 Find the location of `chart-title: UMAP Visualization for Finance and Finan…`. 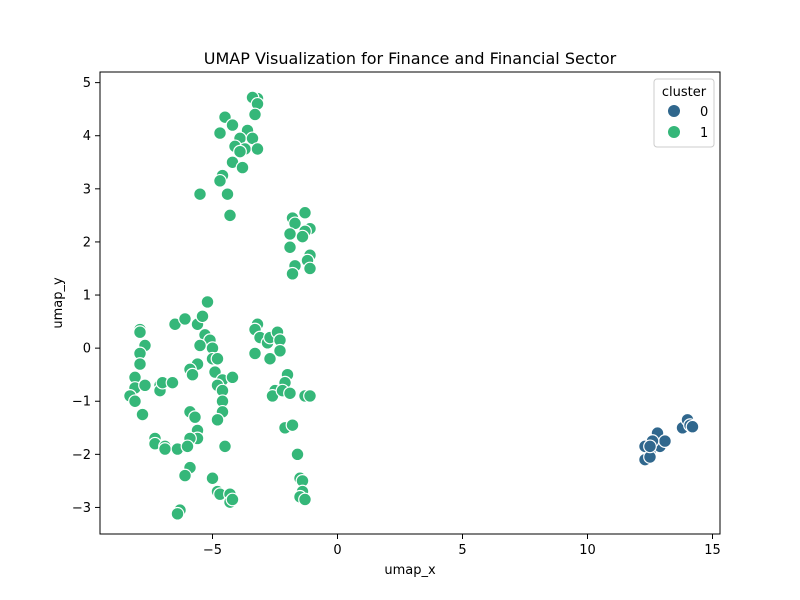

chart-title: UMAP Visualization for Finance and Finan… is located at coordinates (410, 58).